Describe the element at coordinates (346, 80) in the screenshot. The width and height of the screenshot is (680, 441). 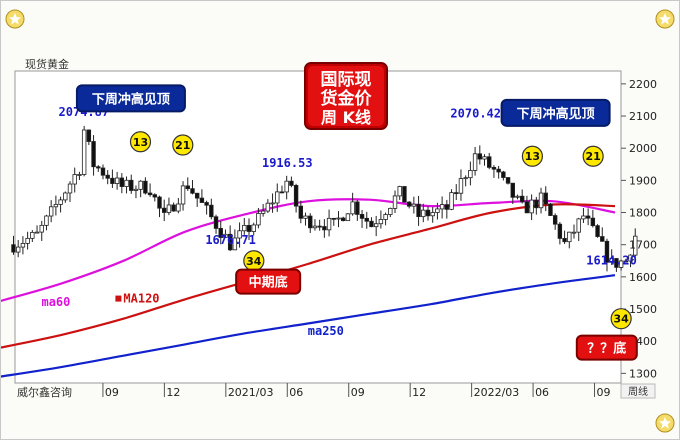
I see `chart-title-line-1: 国际现` at that location.